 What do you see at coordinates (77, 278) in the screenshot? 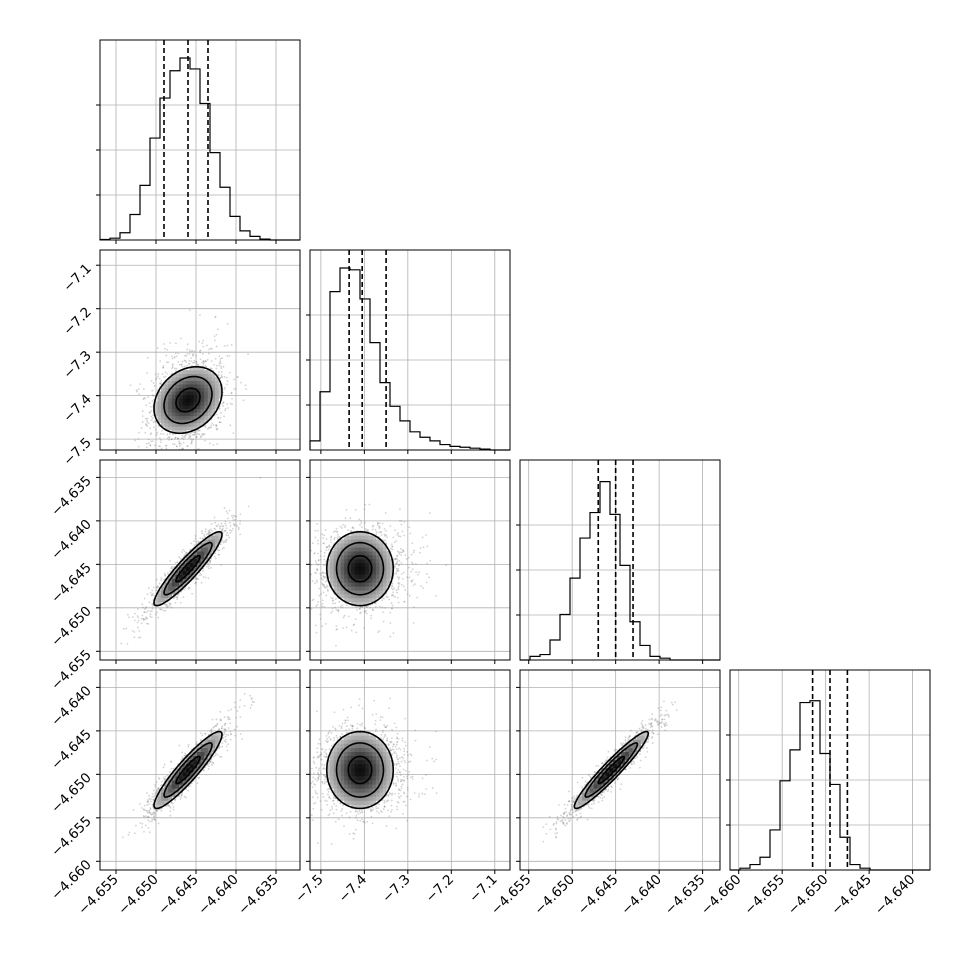
I see `y-tick-label: −7.1` at bounding box center [77, 278].